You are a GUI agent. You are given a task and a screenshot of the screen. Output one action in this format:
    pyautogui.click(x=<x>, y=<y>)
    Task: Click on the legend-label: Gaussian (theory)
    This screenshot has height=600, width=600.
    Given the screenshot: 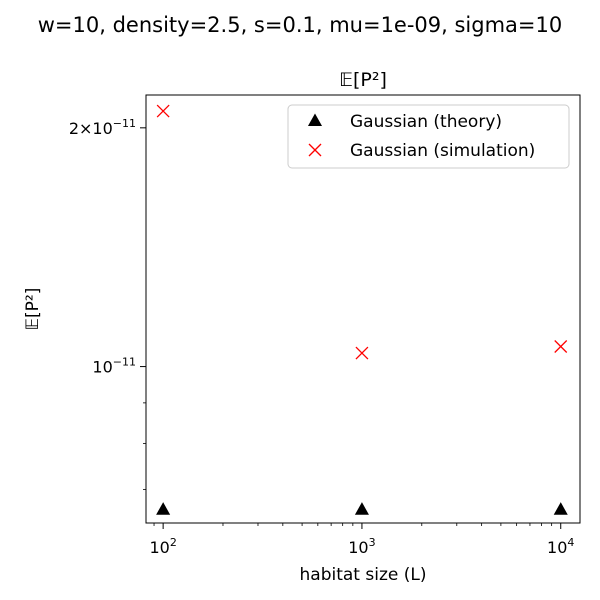 What is the action you would take?
    pyautogui.click(x=426, y=122)
    